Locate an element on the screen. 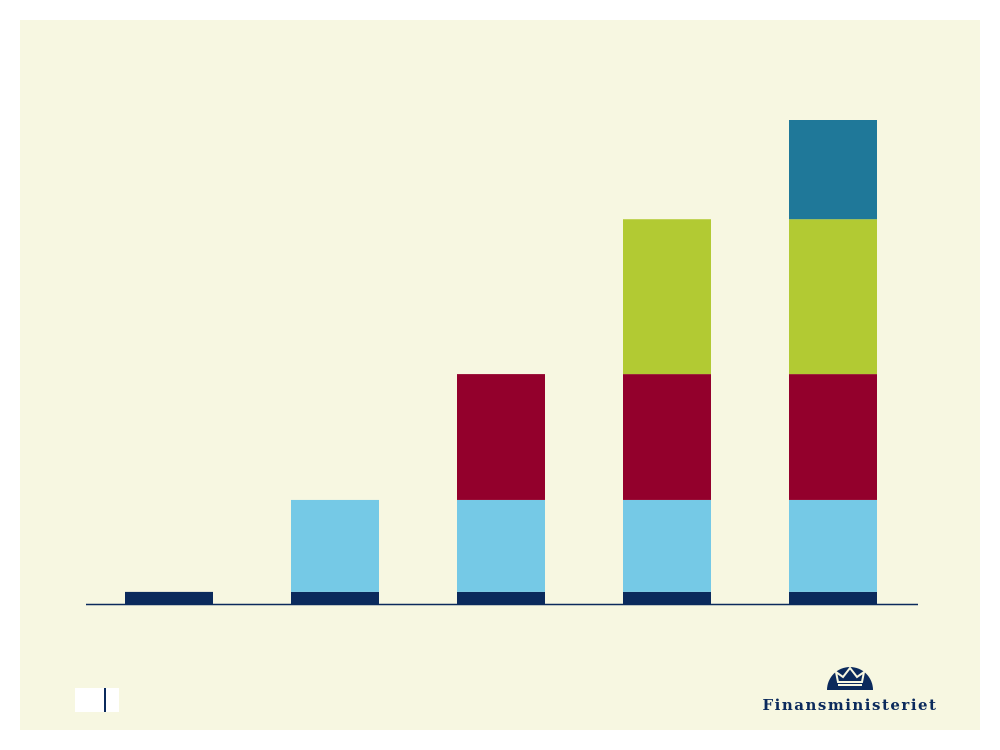 The height and width of the screenshot is (750, 1000). page-number-divider is located at coordinates (105, 700).